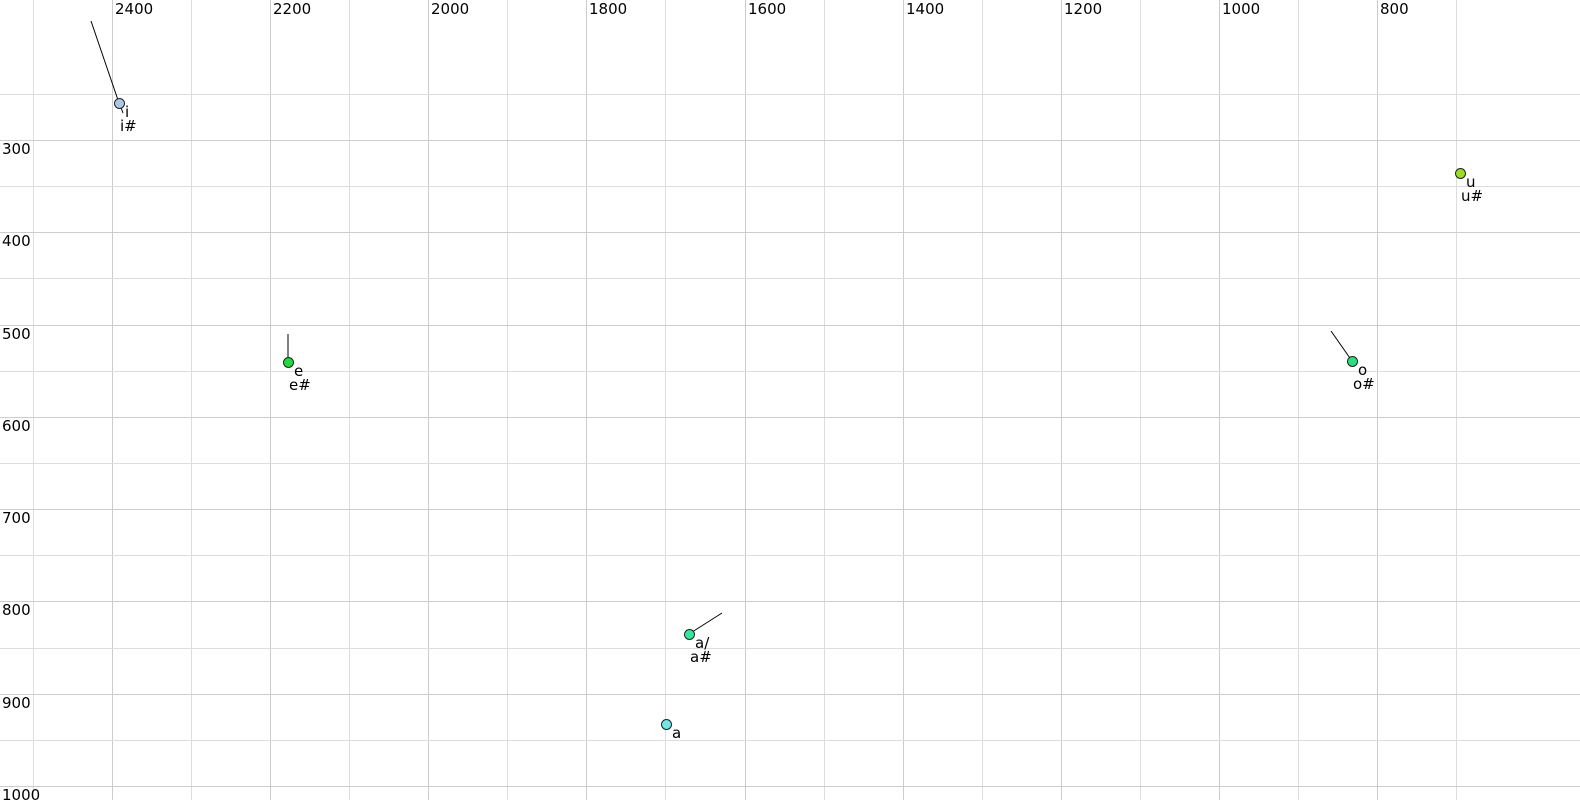 This screenshot has height=800, width=1580. I want to click on vowel-point-i, so click(119, 103).